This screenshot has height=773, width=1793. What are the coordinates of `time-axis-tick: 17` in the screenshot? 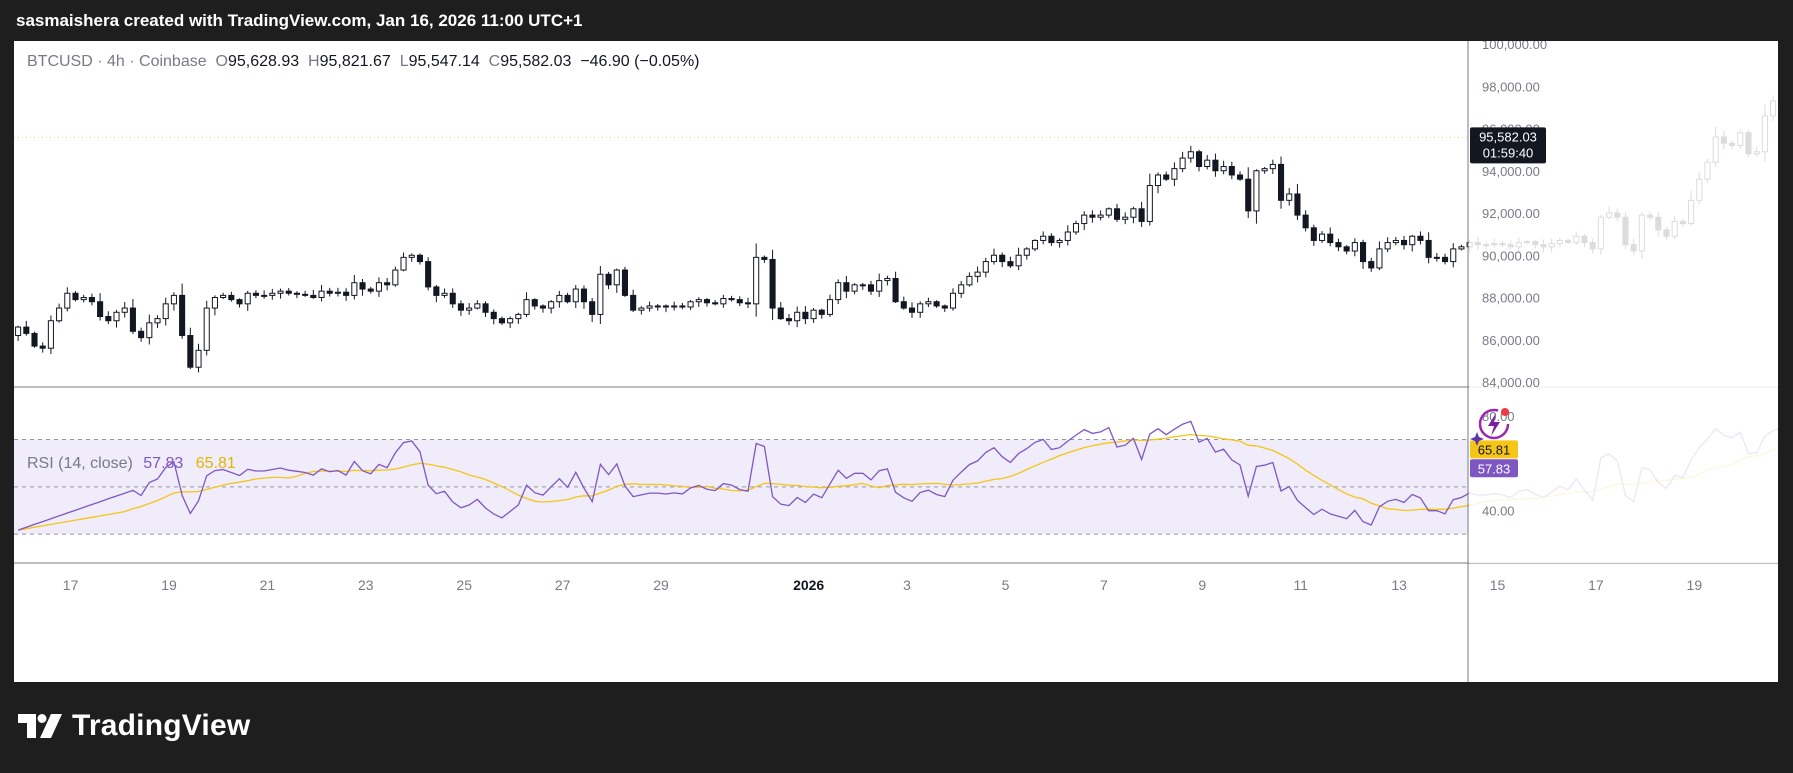 It's located at (71, 585).